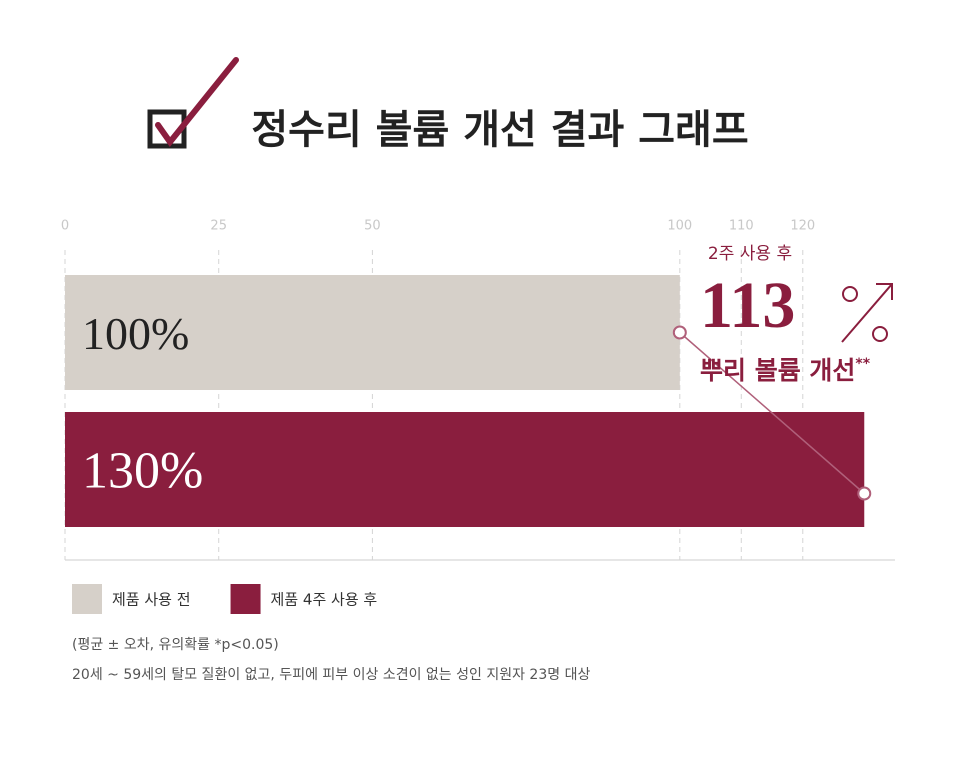 Image resolution: width=960 pixels, height=763 pixels. What do you see at coordinates (750, 254) in the screenshot?
I see `annotation-text: 2주 사용 후` at bounding box center [750, 254].